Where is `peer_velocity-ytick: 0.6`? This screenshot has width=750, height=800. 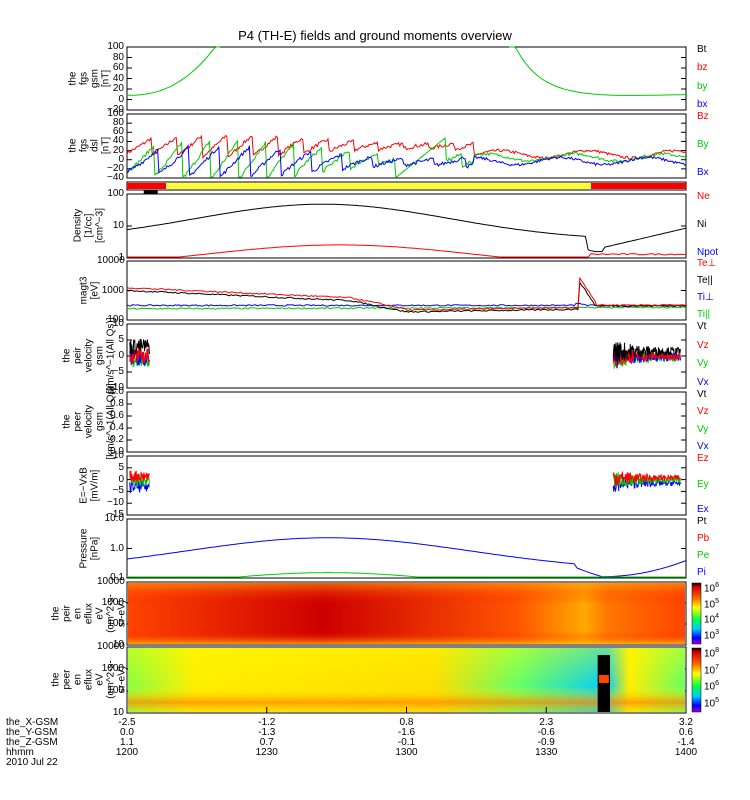
peer_velocity-ytick: 0.6 is located at coordinates (117, 415).